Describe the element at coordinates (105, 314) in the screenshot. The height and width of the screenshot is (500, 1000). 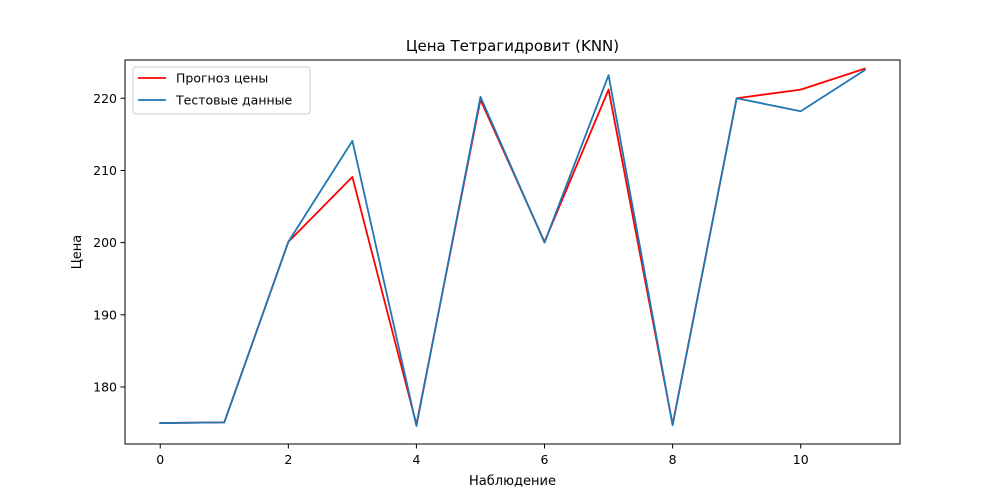
I see `y-tick-label: 190` at that location.